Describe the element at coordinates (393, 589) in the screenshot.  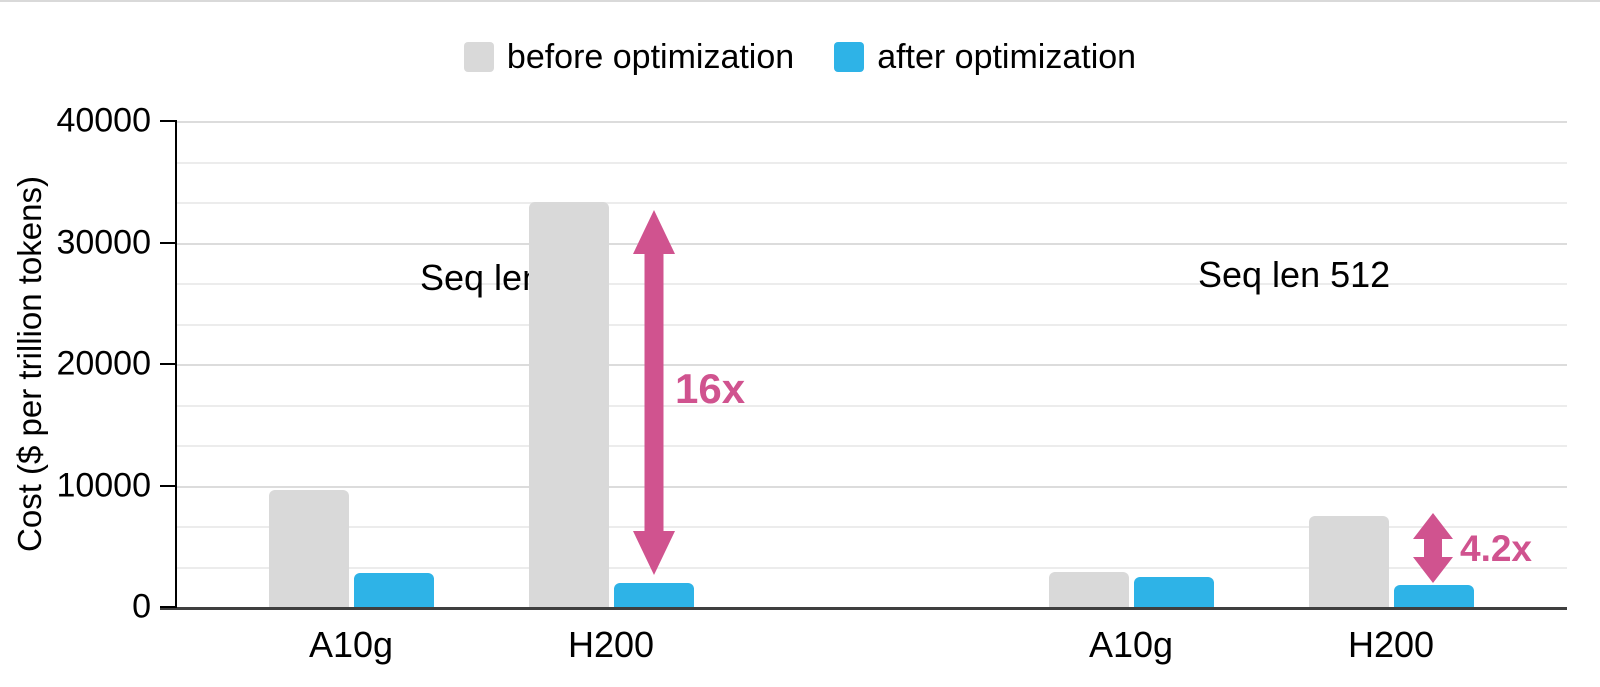
I see `bar-after-seq-len-50-a10g` at that location.